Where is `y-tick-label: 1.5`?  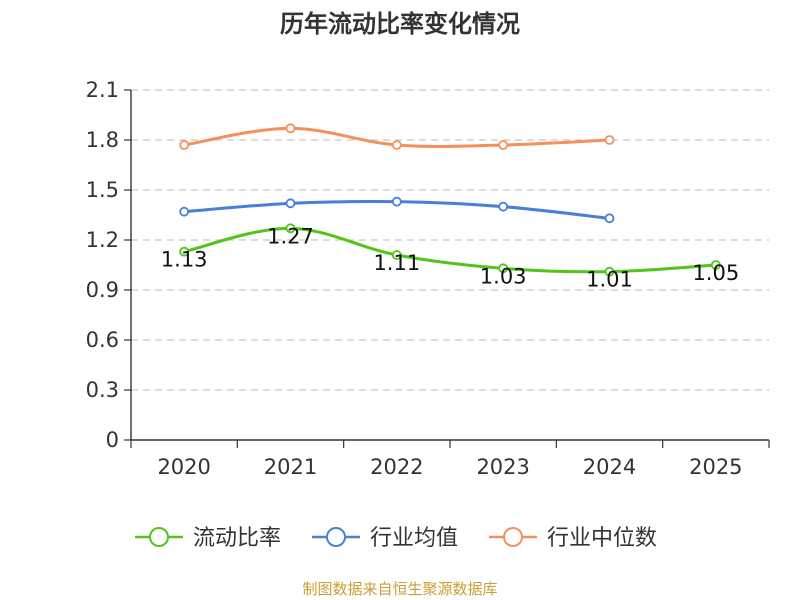
y-tick-label: 1.5 is located at coordinates (102, 190).